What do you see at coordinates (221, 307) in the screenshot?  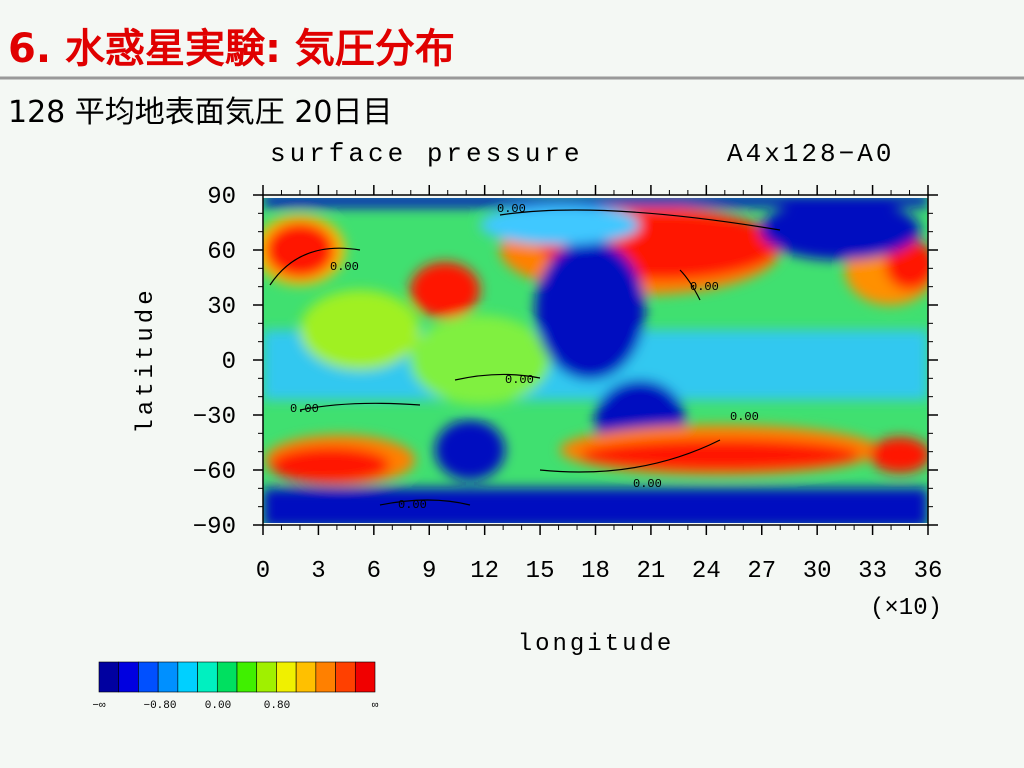 I see `y-tick-label: 30` at bounding box center [221, 307].